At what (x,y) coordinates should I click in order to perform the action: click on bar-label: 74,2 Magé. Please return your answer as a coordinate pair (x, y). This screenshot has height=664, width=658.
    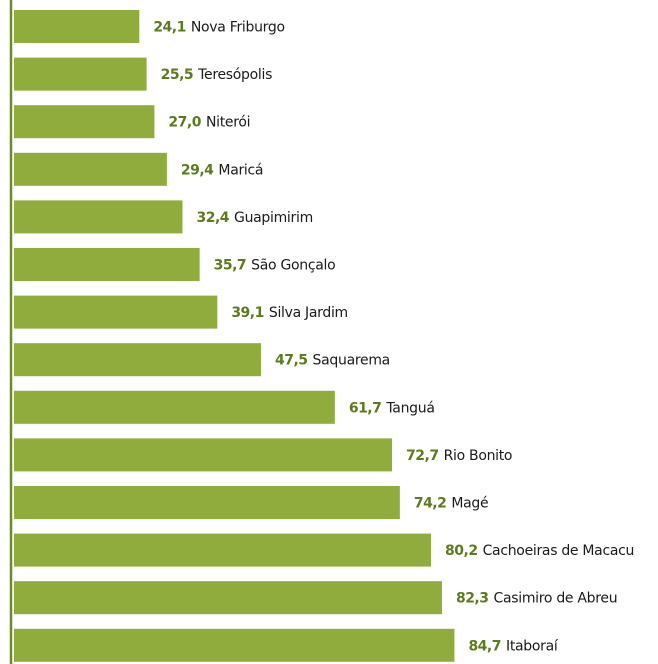
    Looking at the image, I should click on (451, 504).